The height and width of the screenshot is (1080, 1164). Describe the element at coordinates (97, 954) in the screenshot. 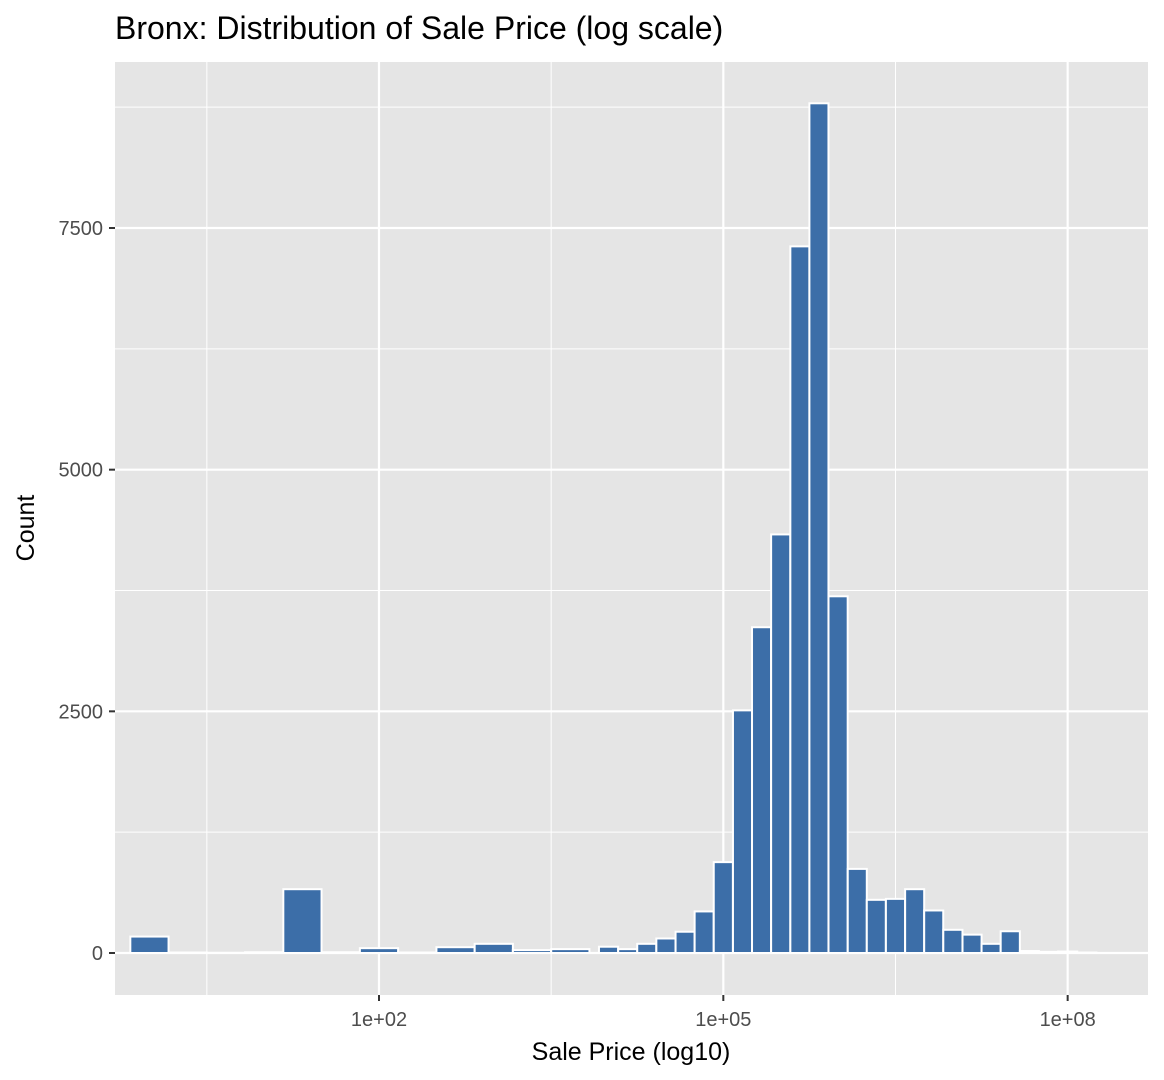

I see `y-tick-label: 0` at that location.